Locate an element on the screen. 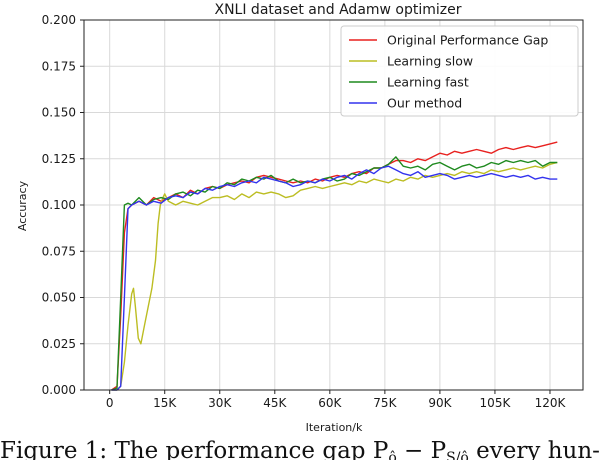 This screenshot has width=610, height=464. legend-label: Original Performance Gap is located at coordinates (467, 40).